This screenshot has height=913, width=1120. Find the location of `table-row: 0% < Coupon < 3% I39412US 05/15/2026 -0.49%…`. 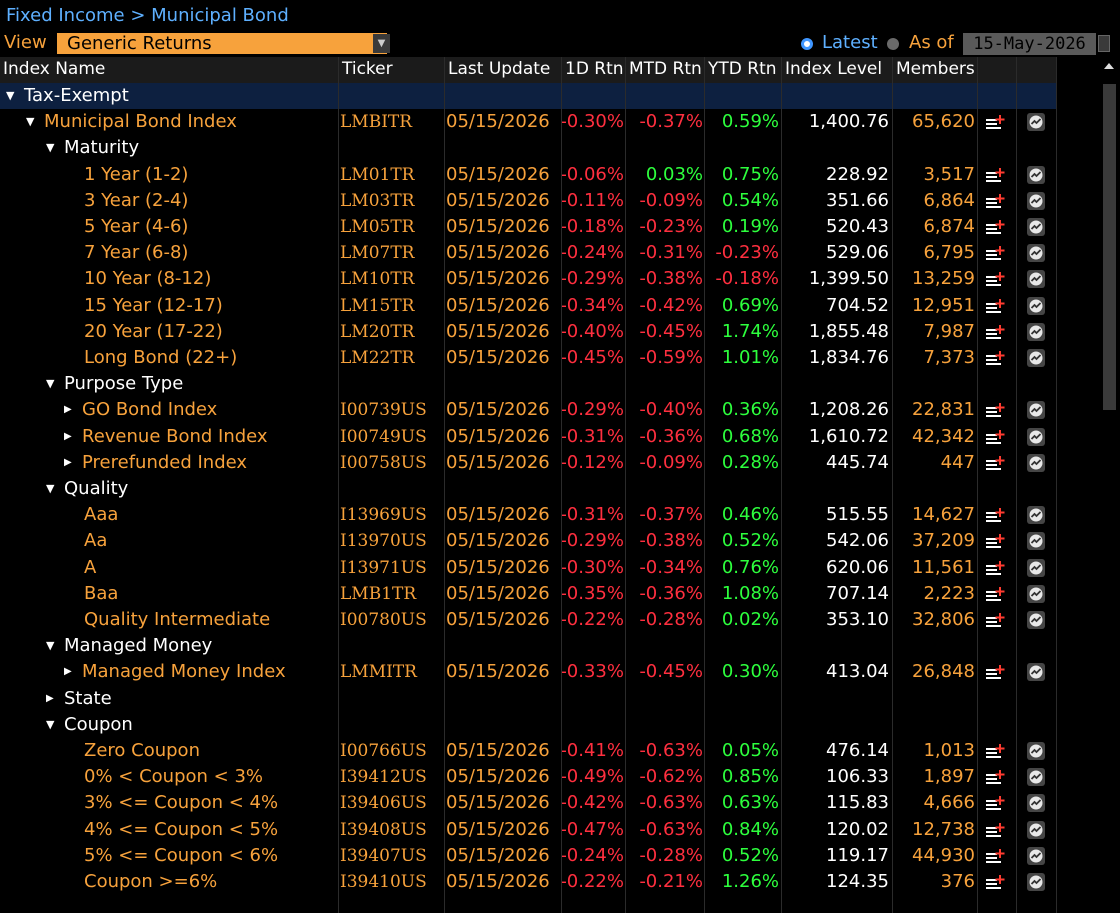

table-row: 0% < Coupon < 3% I39412US 05/15/2026 -0.49%… is located at coordinates (550, 777).